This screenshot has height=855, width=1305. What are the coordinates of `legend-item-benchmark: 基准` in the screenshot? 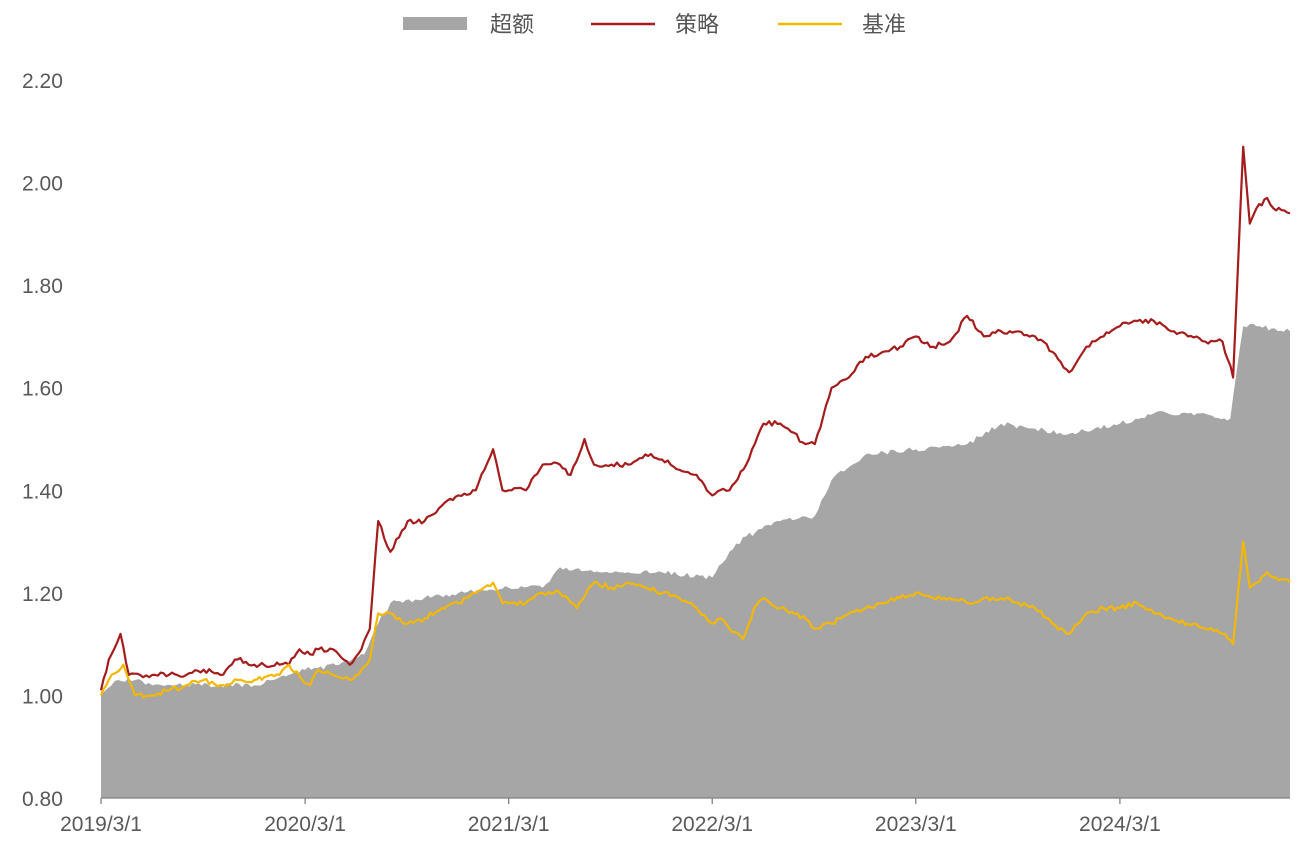 It's located at (842, 25).